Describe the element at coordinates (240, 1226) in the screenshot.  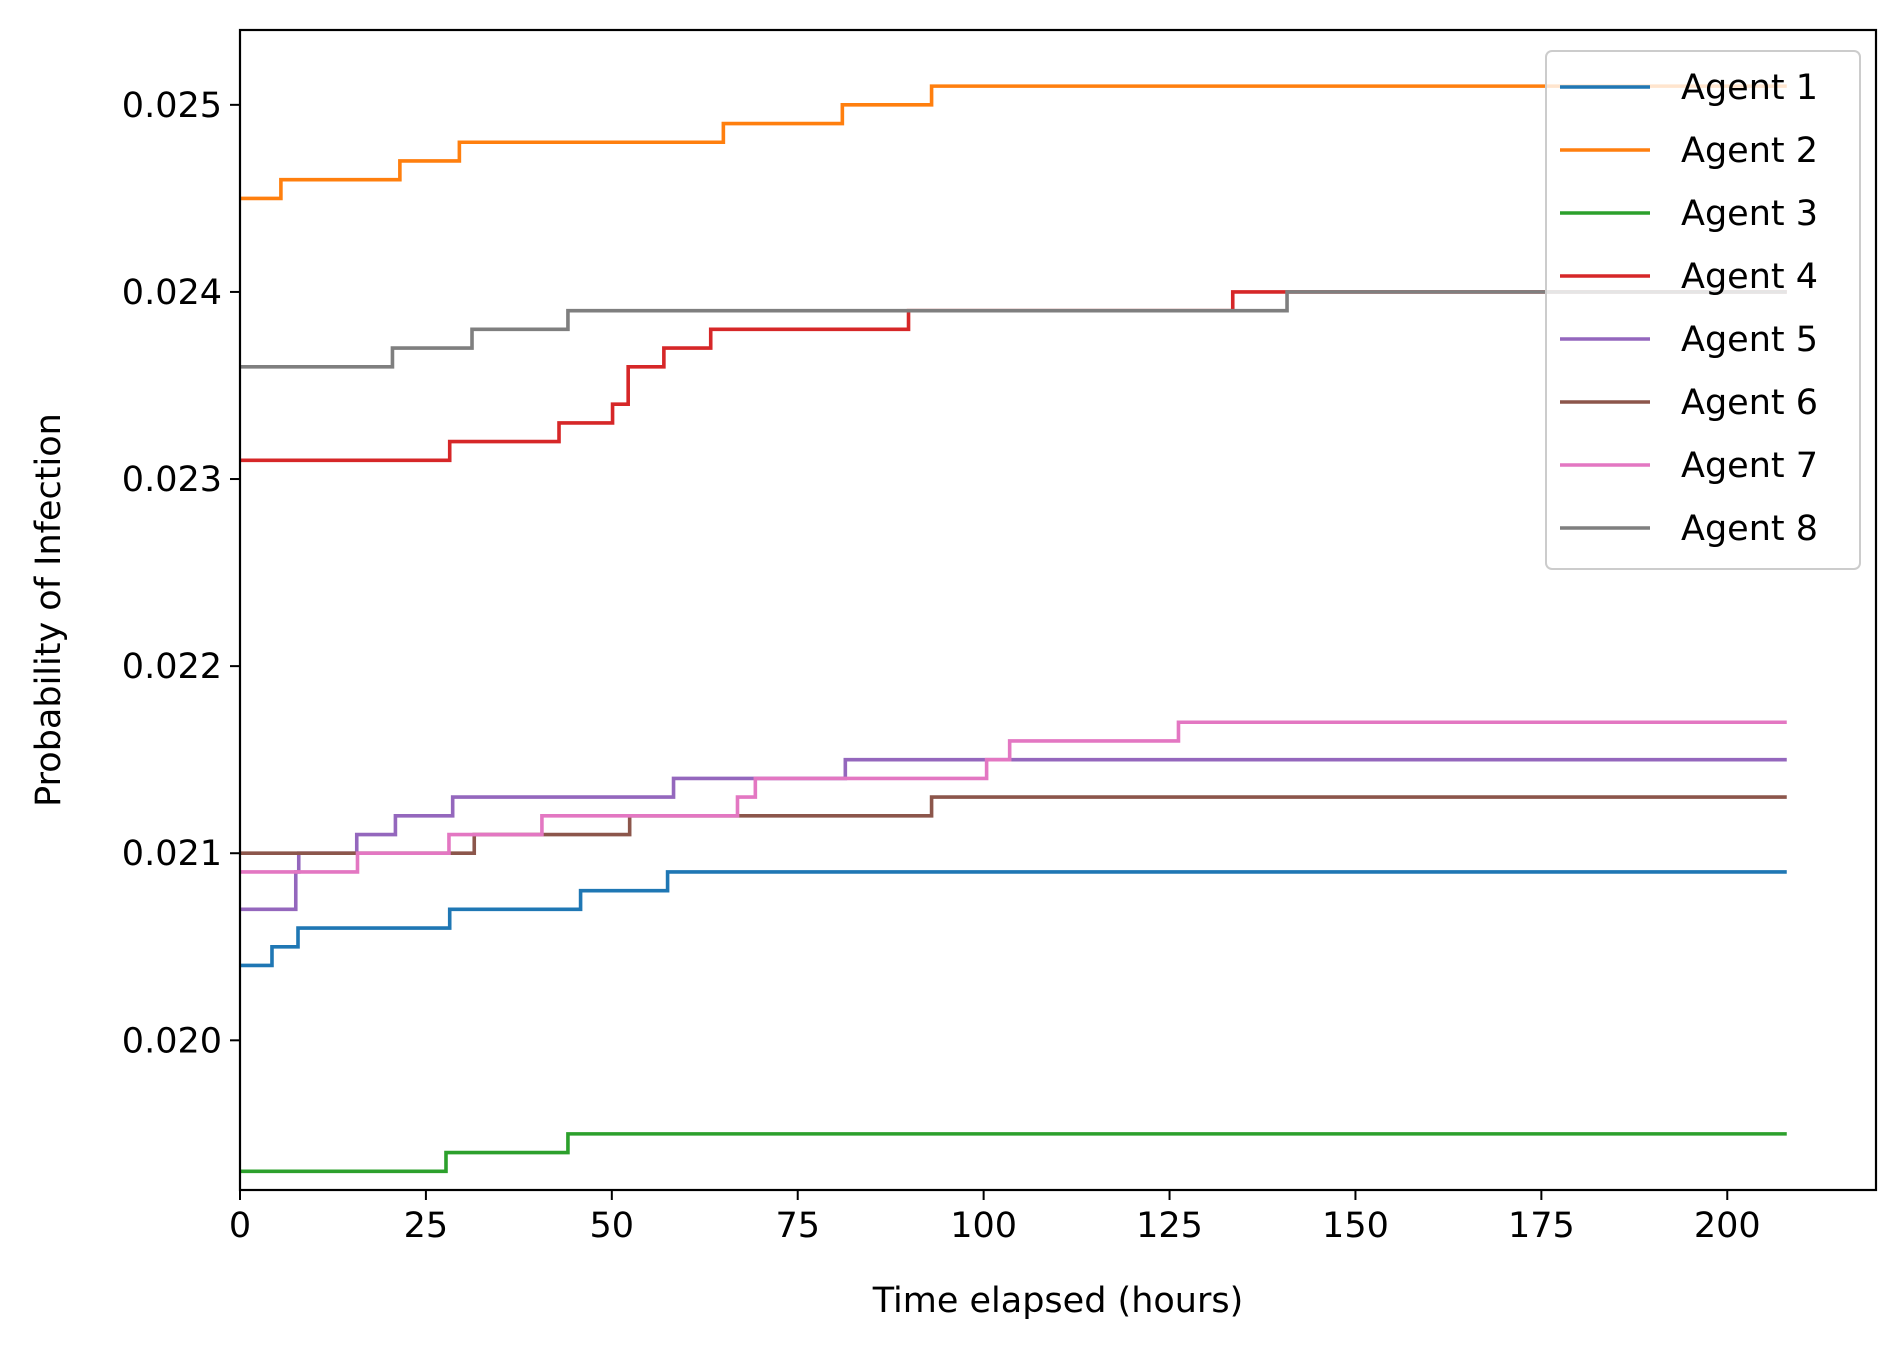
I see `x-tick-label: 0` at that location.